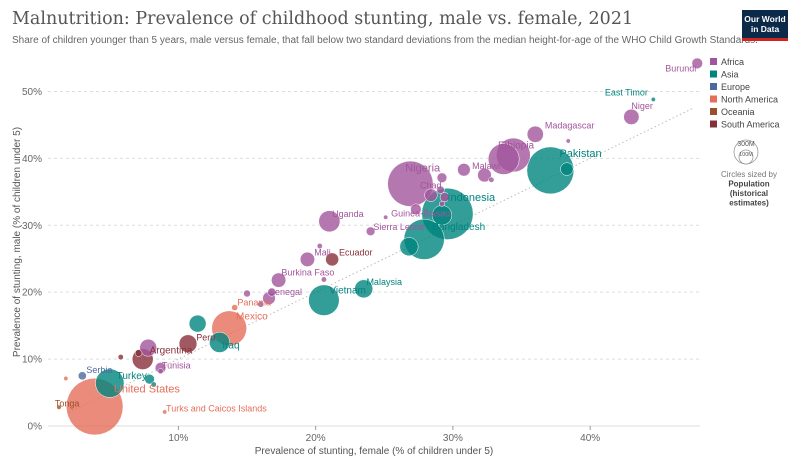 The width and height of the screenshot is (800, 466). Describe the element at coordinates (307, 259) in the screenshot. I see `data-point-mali` at that location.